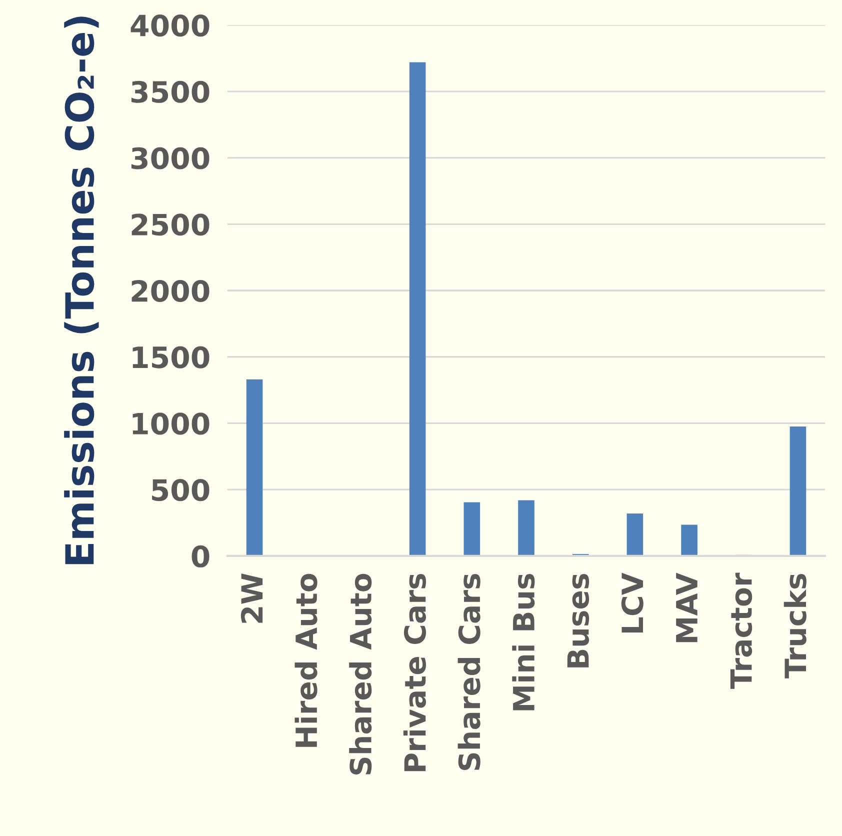 The width and height of the screenshot is (842, 836). What do you see at coordinates (170, 158) in the screenshot?
I see `y-tick-label: 3000` at bounding box center [170, 158].